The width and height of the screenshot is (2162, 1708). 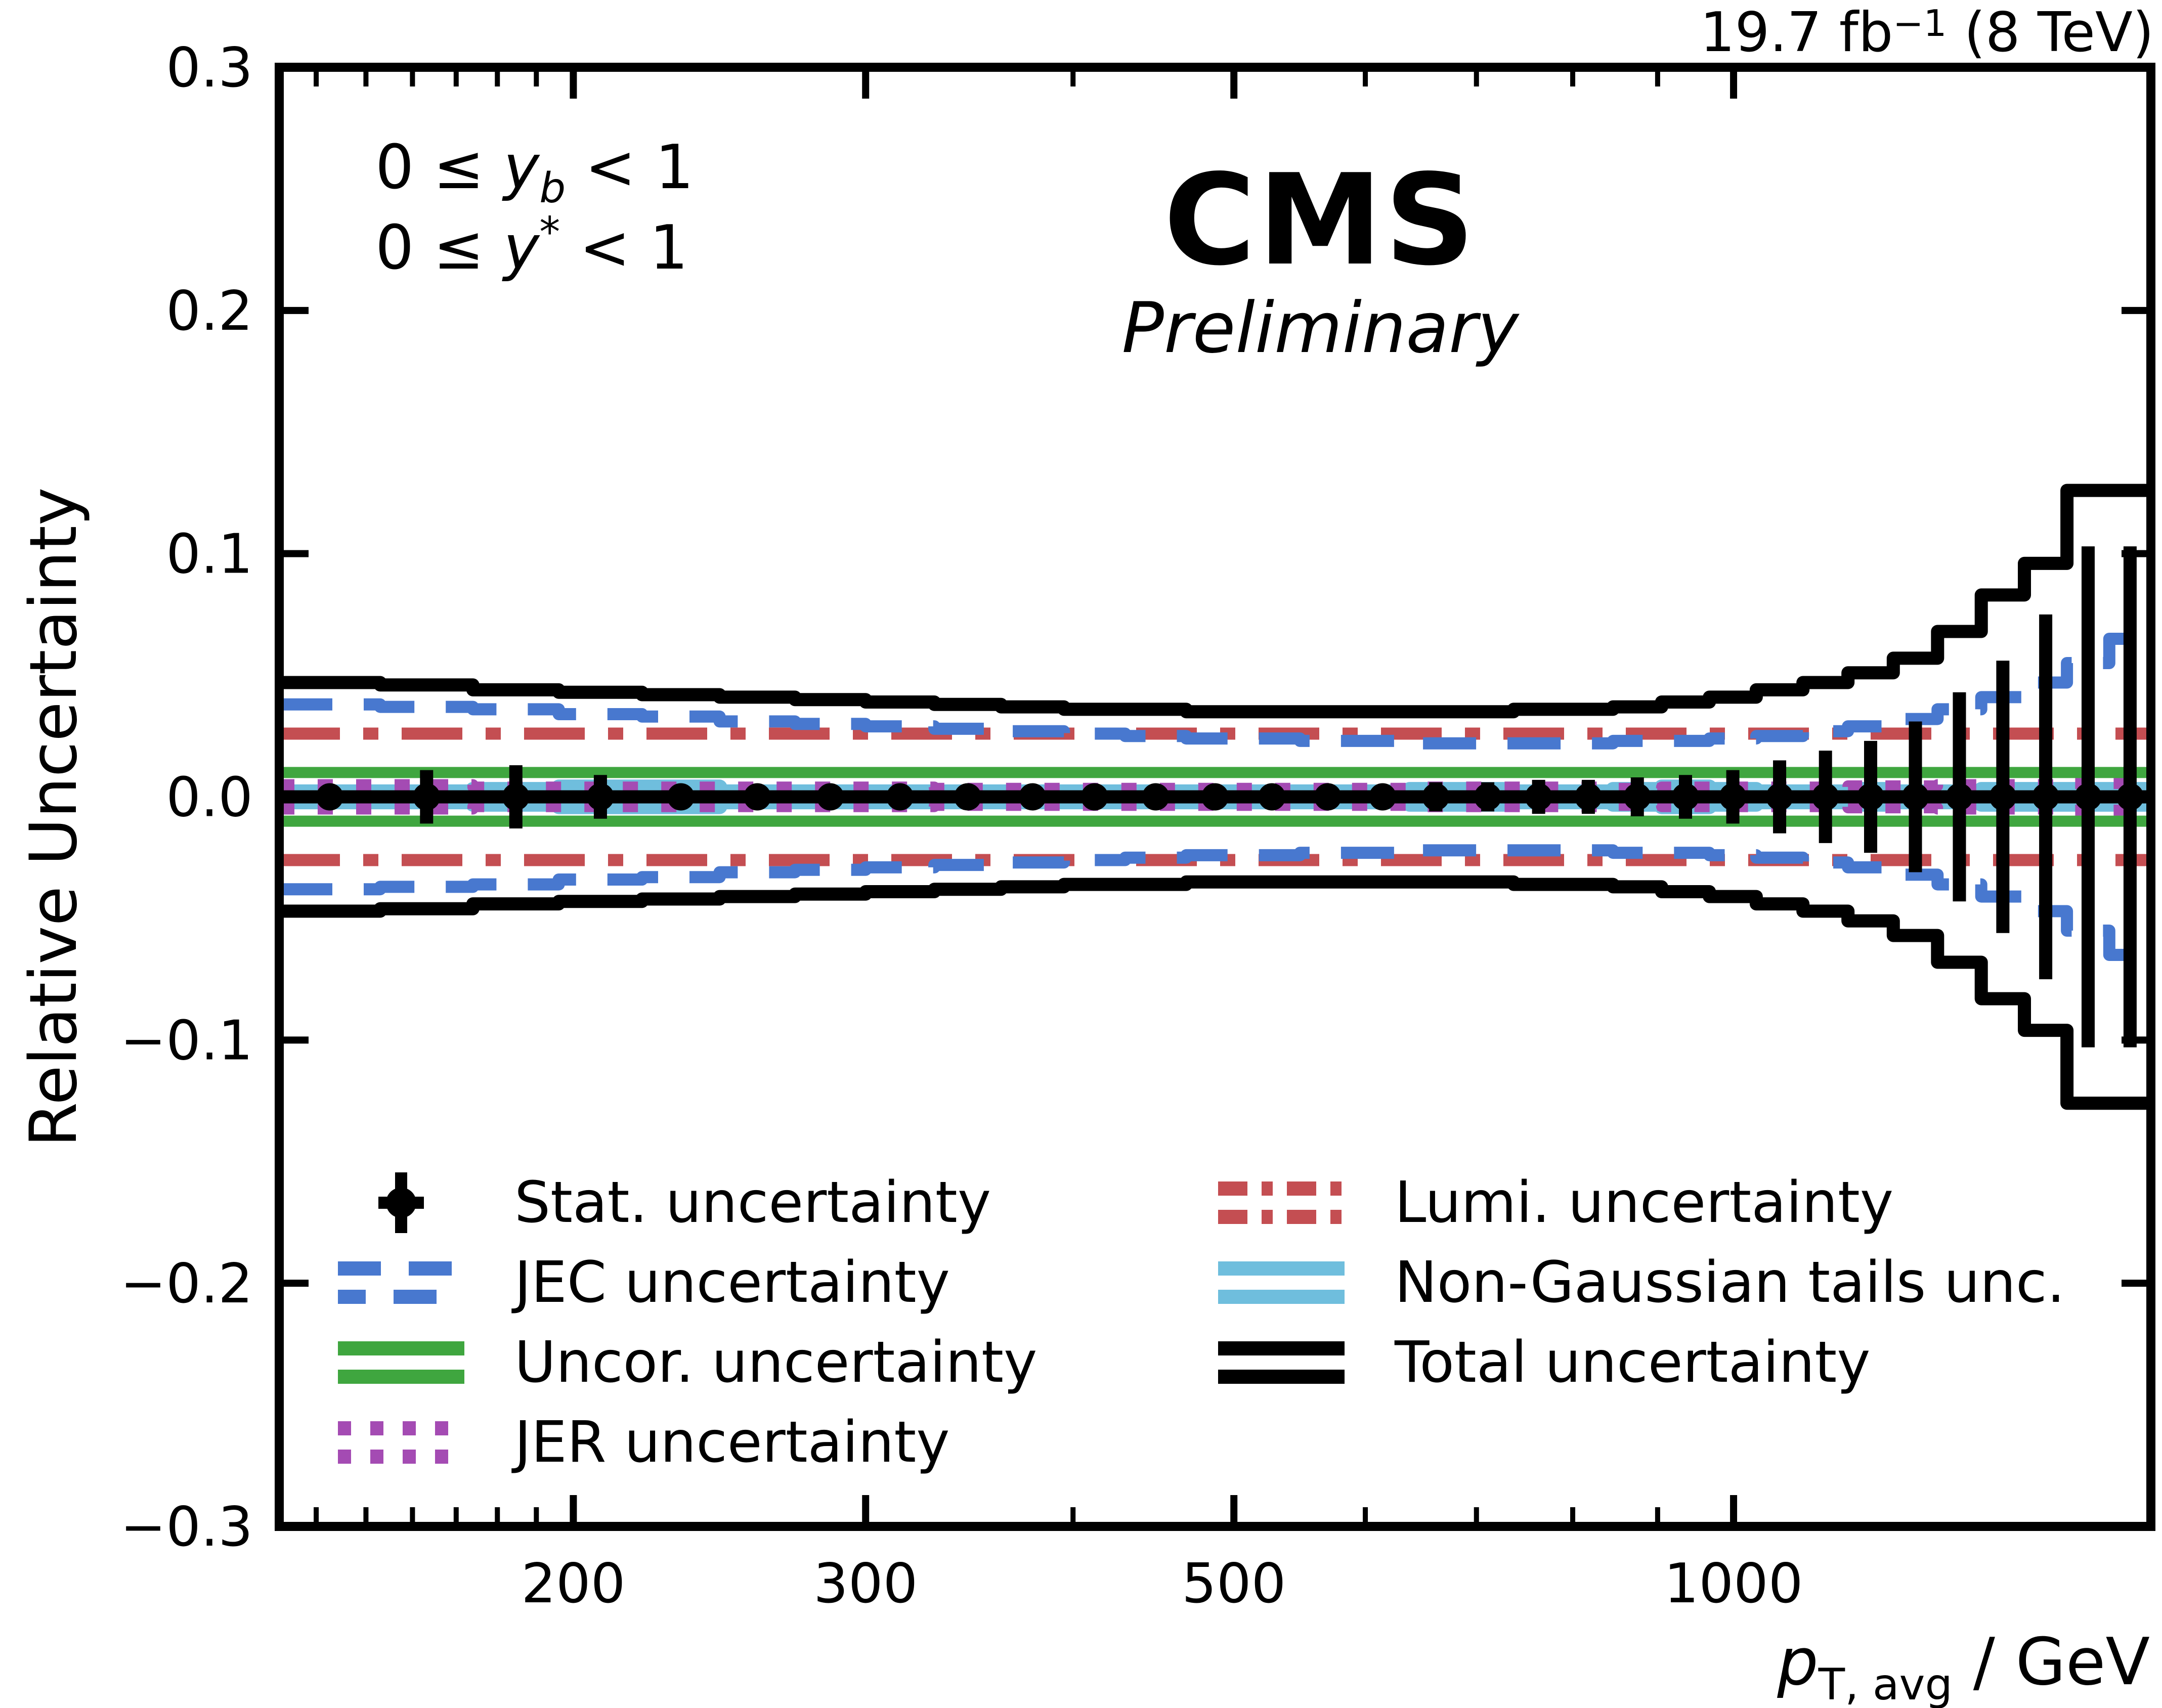 What do you see at coordinates (186, 1284) in the screenshot?
I see `y-tick-label: −0.2` at bounding box center [186, 1284].